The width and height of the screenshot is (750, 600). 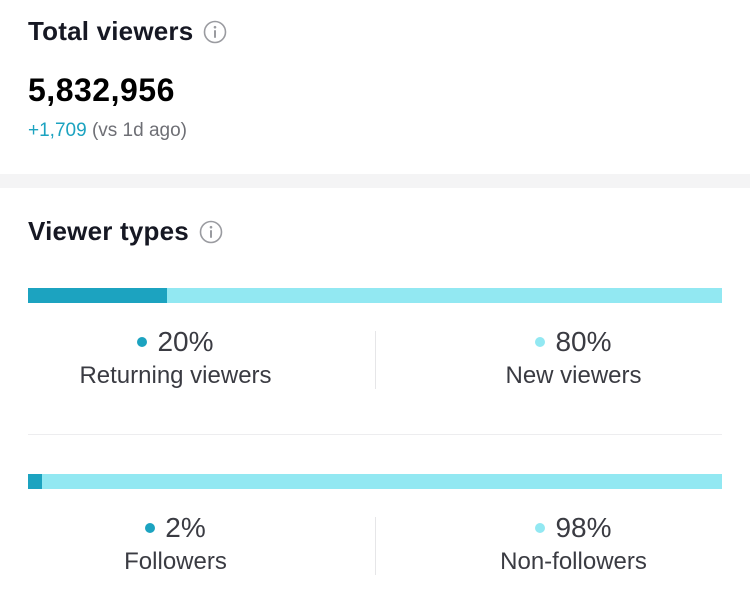 I want to click on non-followers-stat: 98% Non-followers, so click(x=573, y=545).